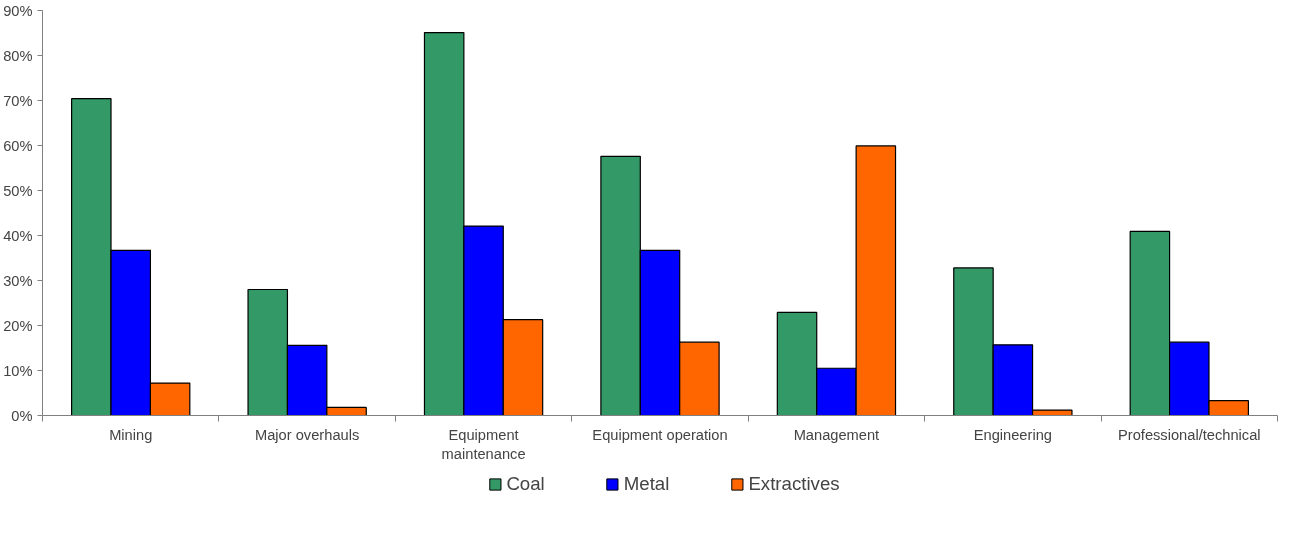  Describe the element at coordinates (18, 145) in the screenshot. I see `y-tick-label: 60%` at that location.